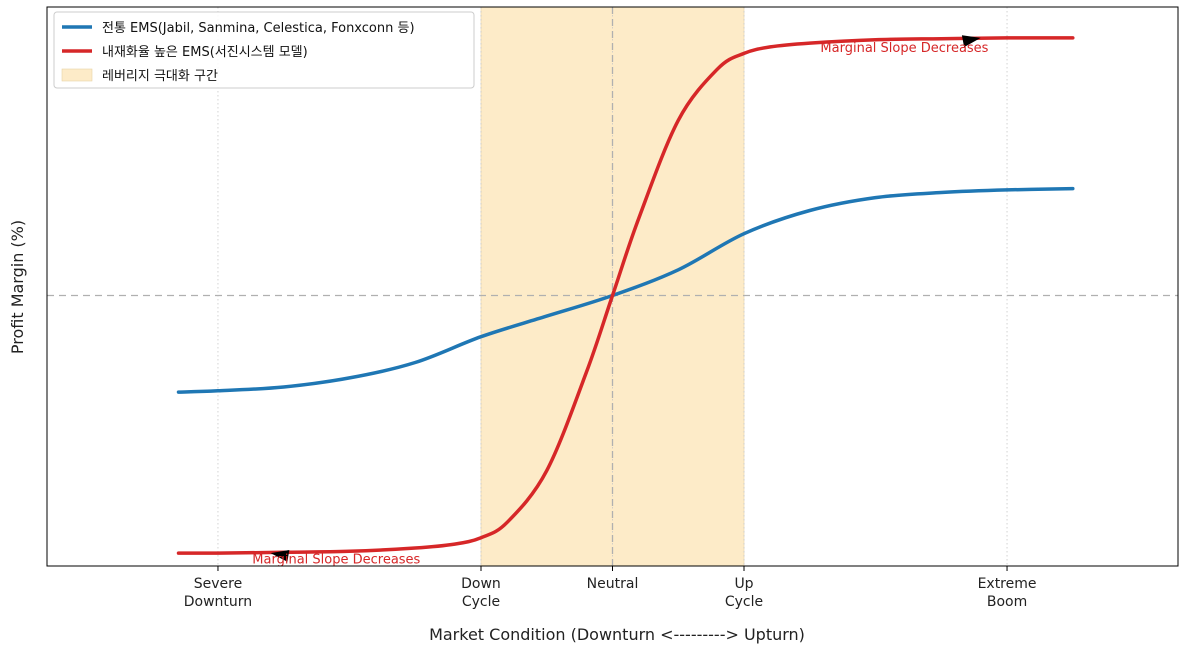 The width and height of the screenshot is (1194, 648). What do you see at coordinates (160, 76) in the screenshot?
I see `legend-label: 레버리지 극대화 구간` at bounding box center [160, 76].